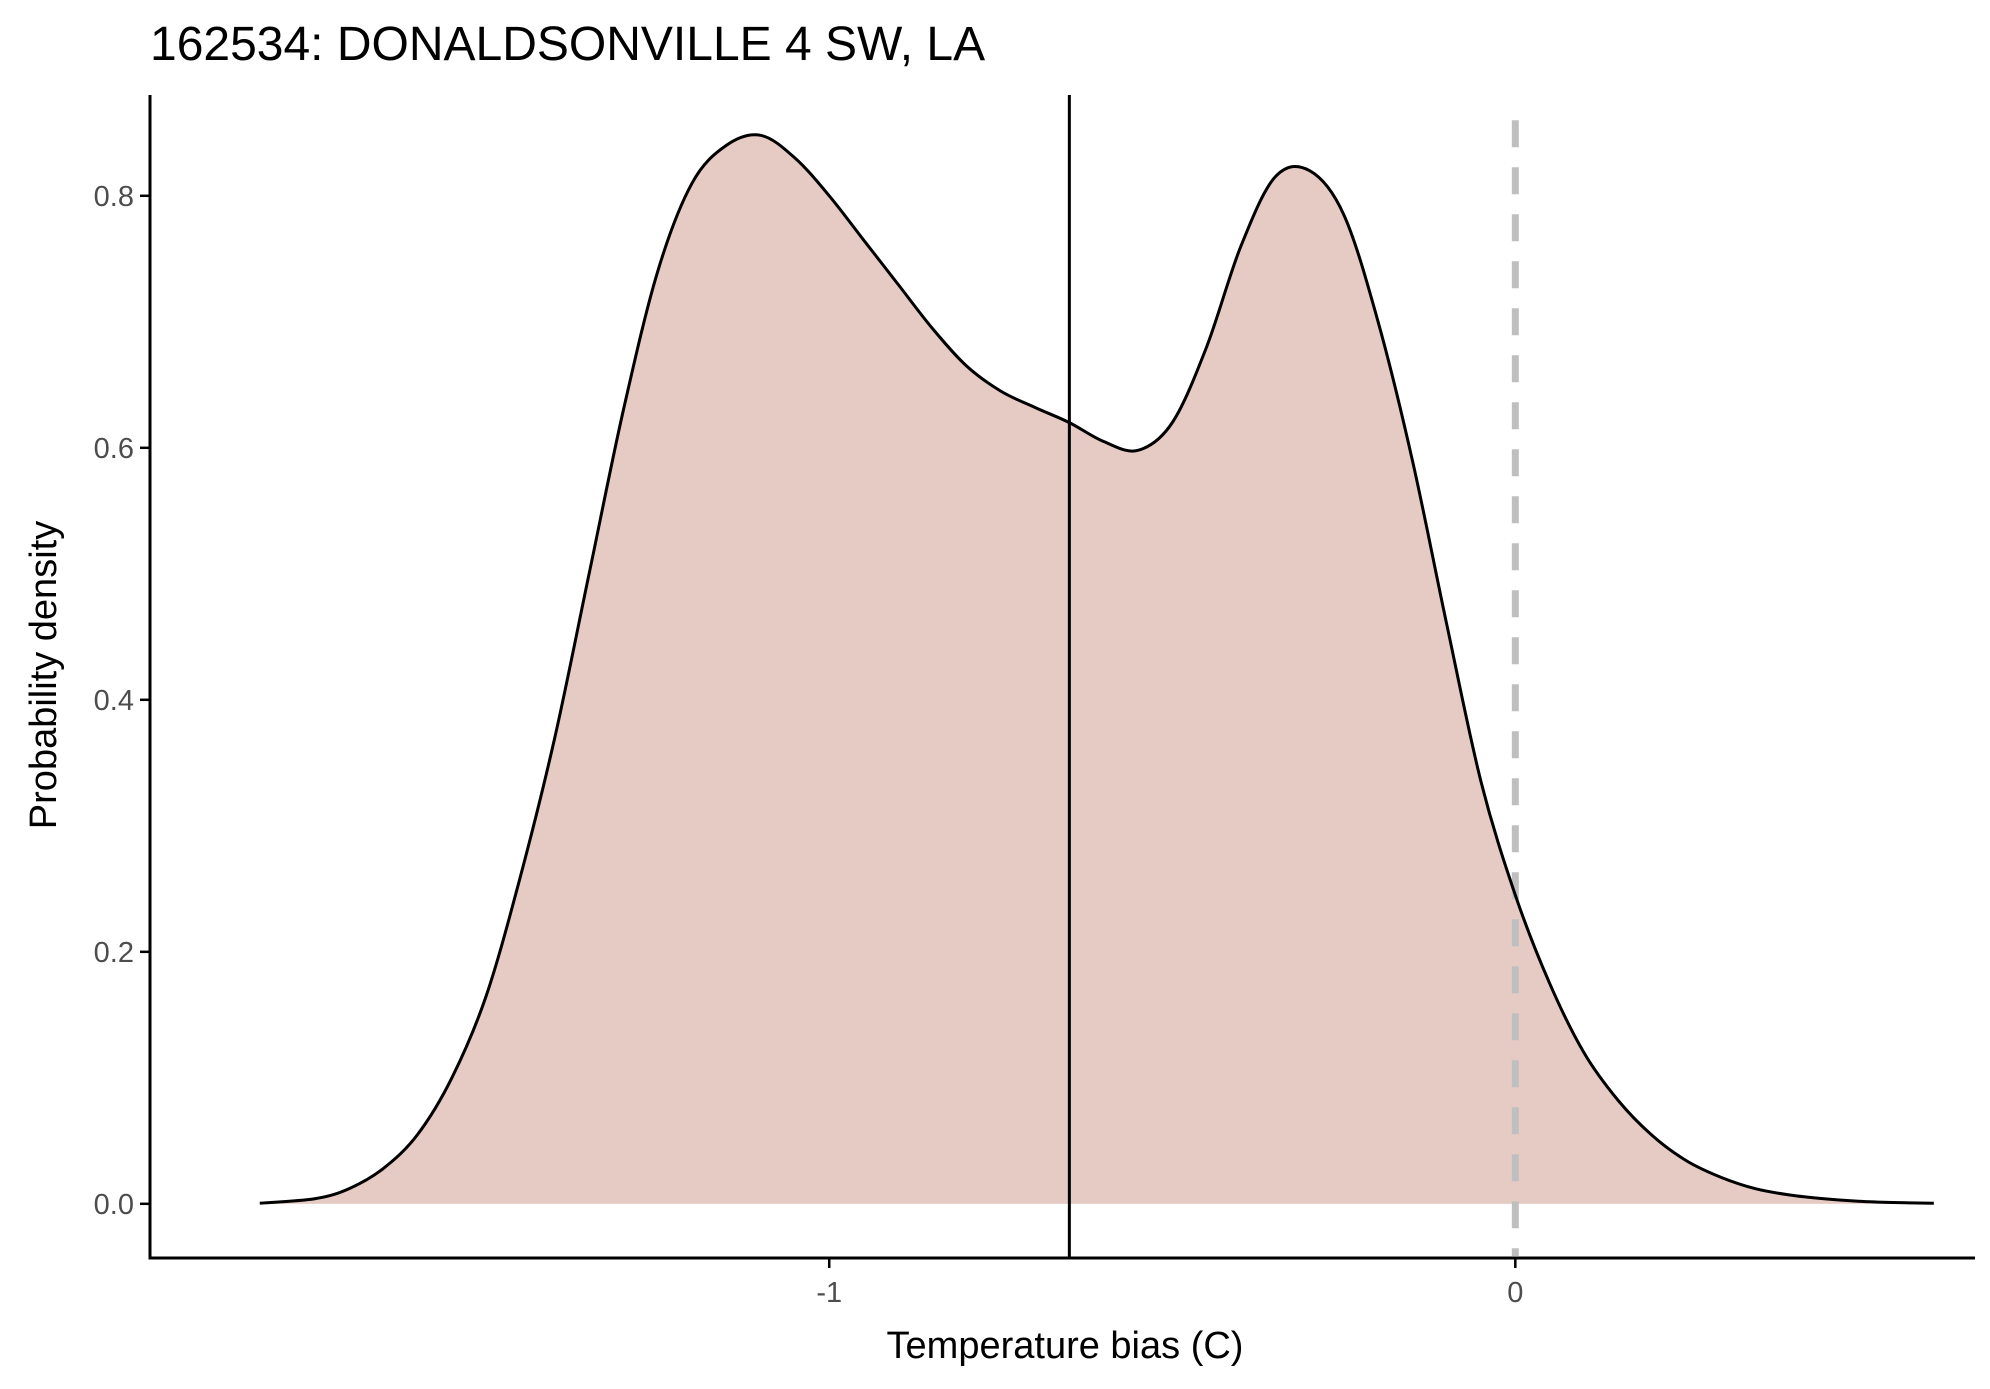 This screenshot has width=1990, height=1389. Describe the element at coordinates (114, 197) in the screenshot. I see `y-tick-label: 0.8` at that location.